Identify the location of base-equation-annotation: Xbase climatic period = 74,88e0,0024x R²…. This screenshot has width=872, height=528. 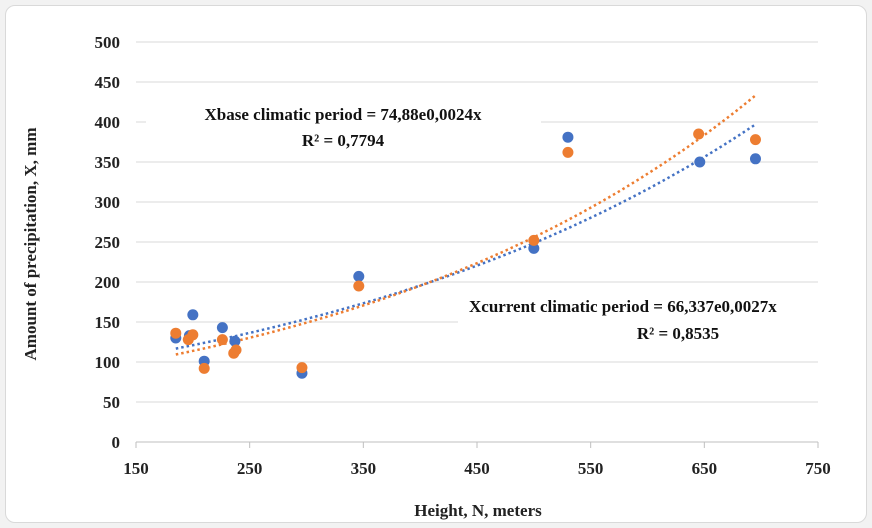
(343, 128).